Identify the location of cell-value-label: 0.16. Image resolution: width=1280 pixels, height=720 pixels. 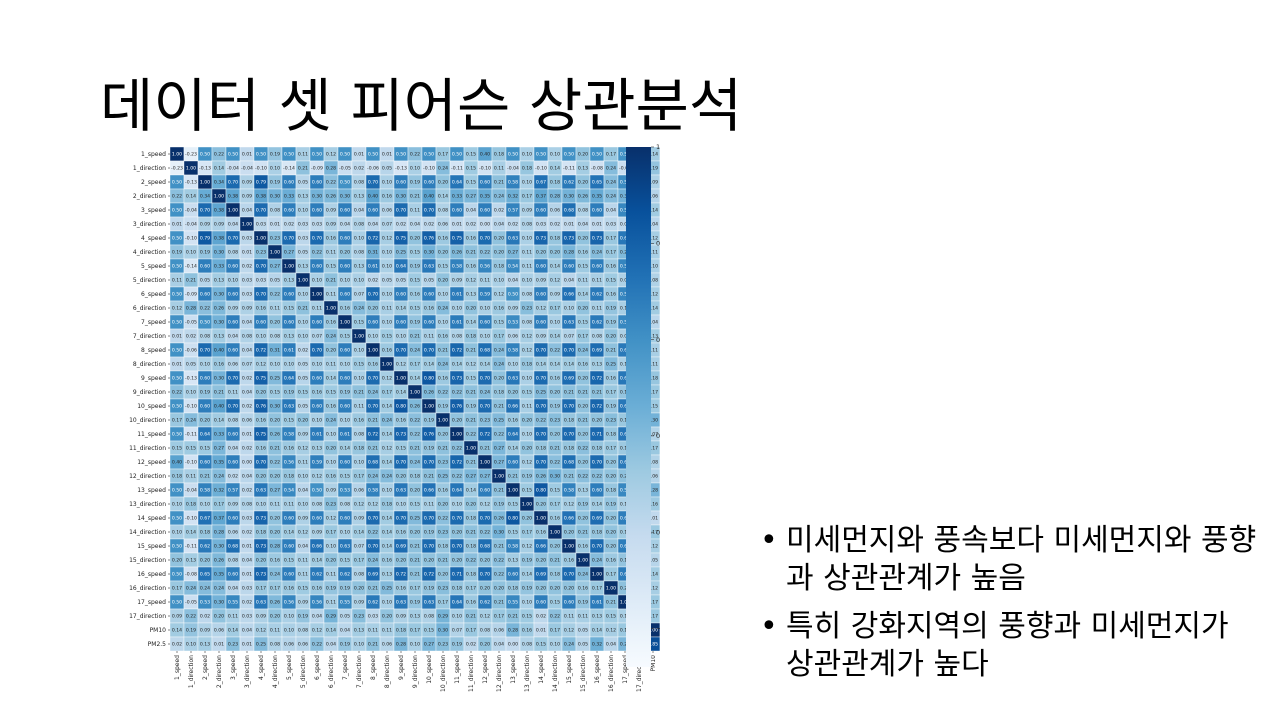
(569, 561).